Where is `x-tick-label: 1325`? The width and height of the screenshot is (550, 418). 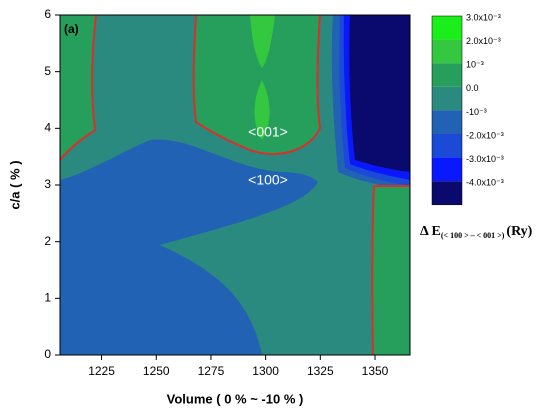
x-tick-label: 1325 is located at coordinates (320, 371).